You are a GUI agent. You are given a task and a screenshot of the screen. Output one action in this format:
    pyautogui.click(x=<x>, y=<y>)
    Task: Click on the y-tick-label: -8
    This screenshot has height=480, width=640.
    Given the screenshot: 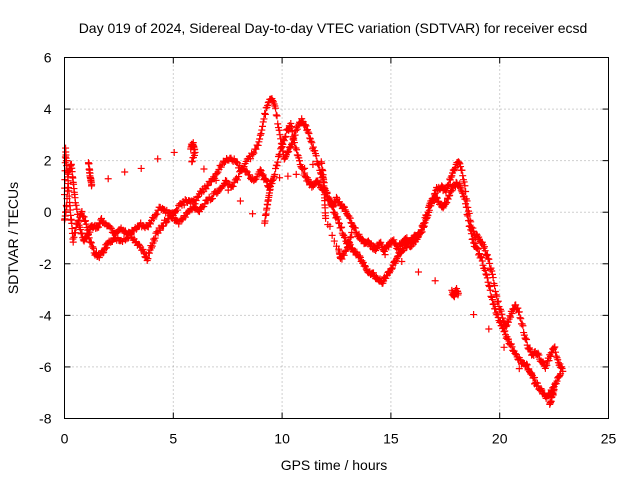 What is the action you would take?
    pyautogui.click(x=45, y=419)
    